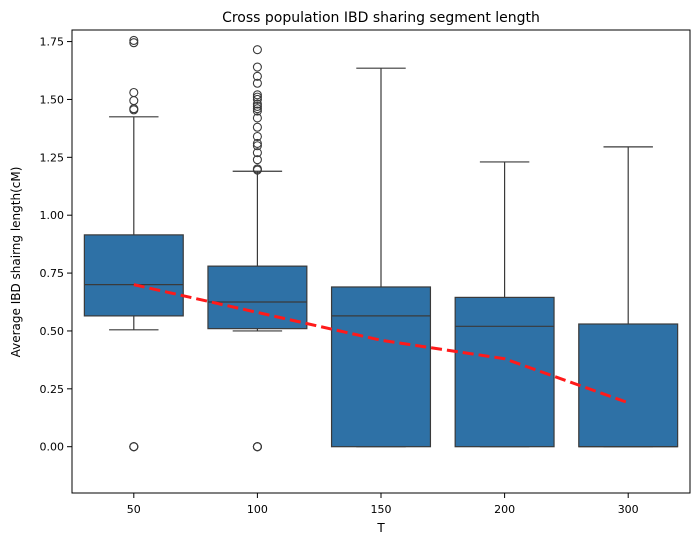 The height and width of the screenshot is (549, 700). What do you see at coordinates (52, 273) in the screenshot?
I see `y-tick-label: 0.75` at bounding box center [52, 273].